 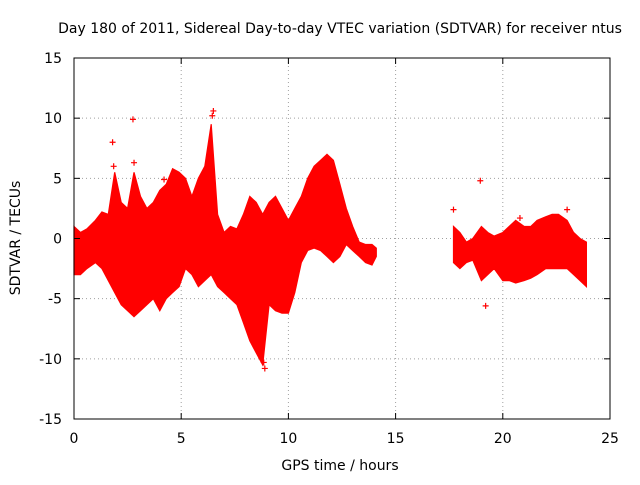 What do you see at coordinates (53, 59) in the screenshot?
I see `y-tick-label: 15` at bounding box center [53, 59].